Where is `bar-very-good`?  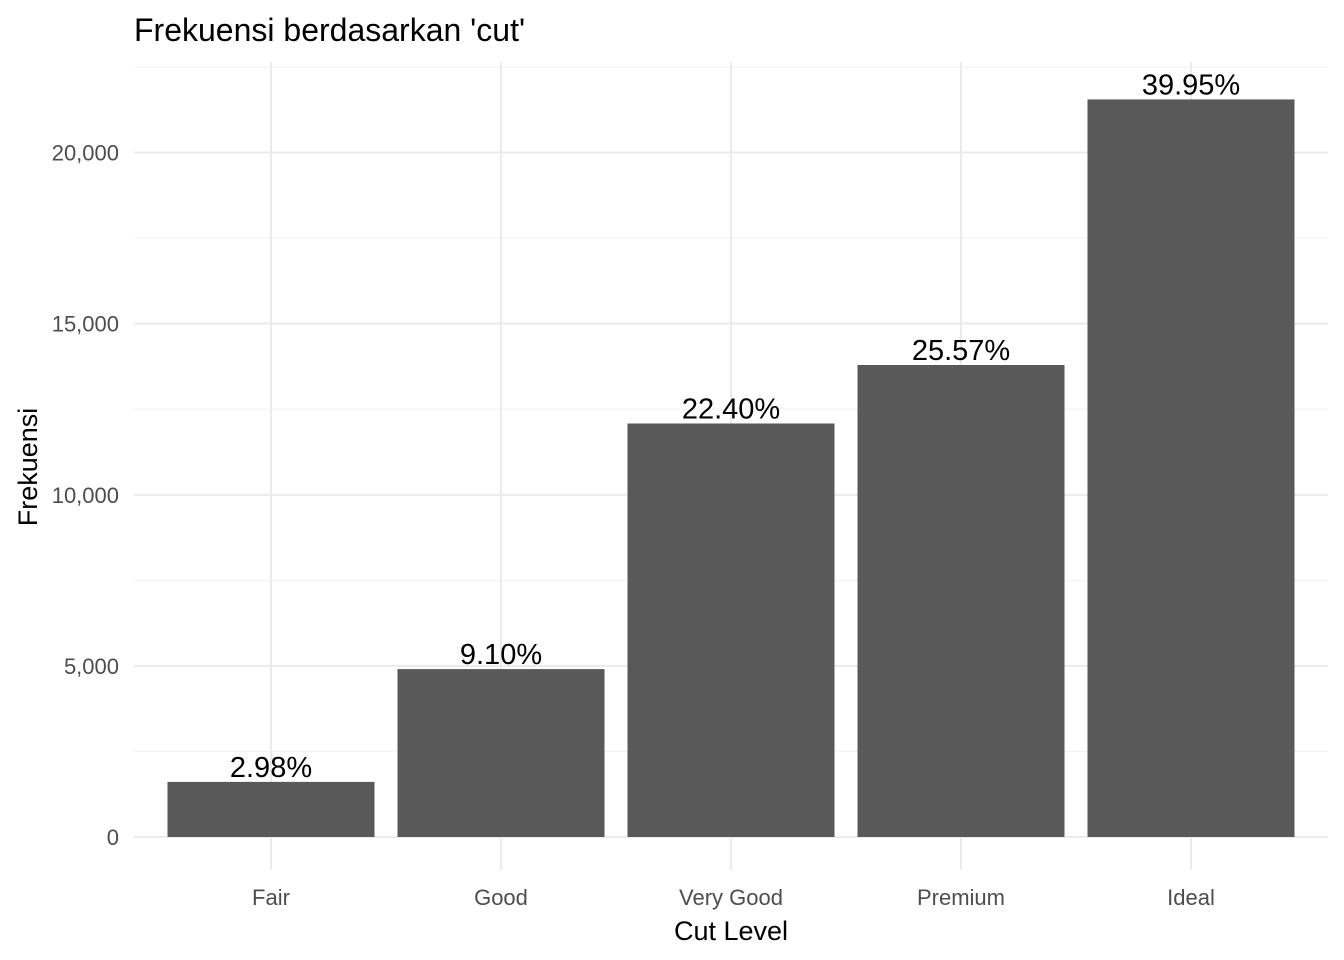
bar-very-good is located at coordinates (731, 630).